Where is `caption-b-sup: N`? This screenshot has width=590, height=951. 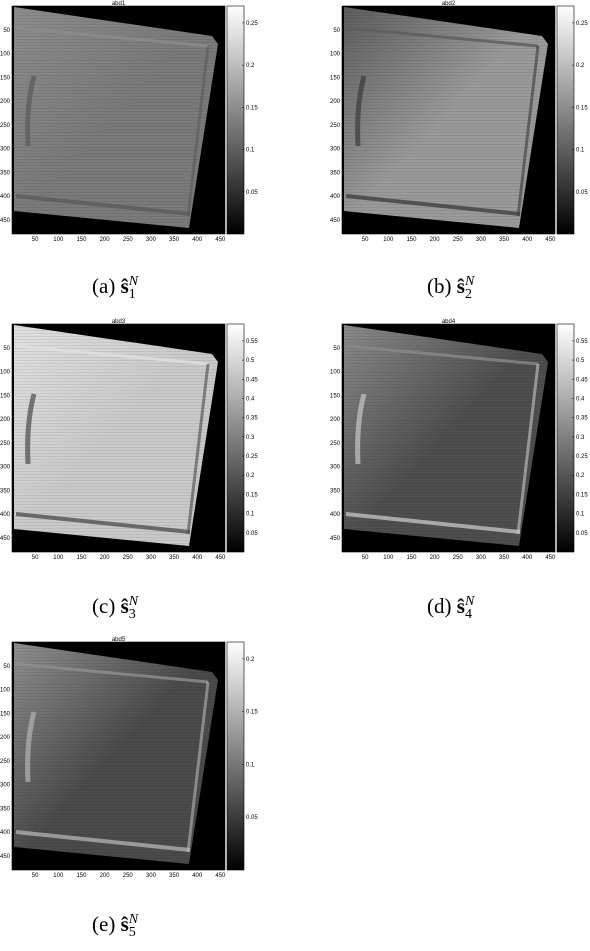 caption-b-sup: N is located at coordinates (469, 281).